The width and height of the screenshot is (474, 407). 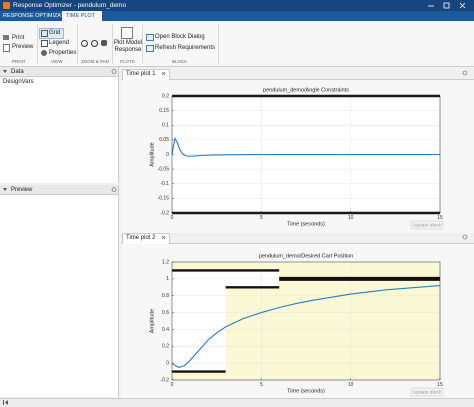 I want to click on status-bar, so click(x=237, y=402).